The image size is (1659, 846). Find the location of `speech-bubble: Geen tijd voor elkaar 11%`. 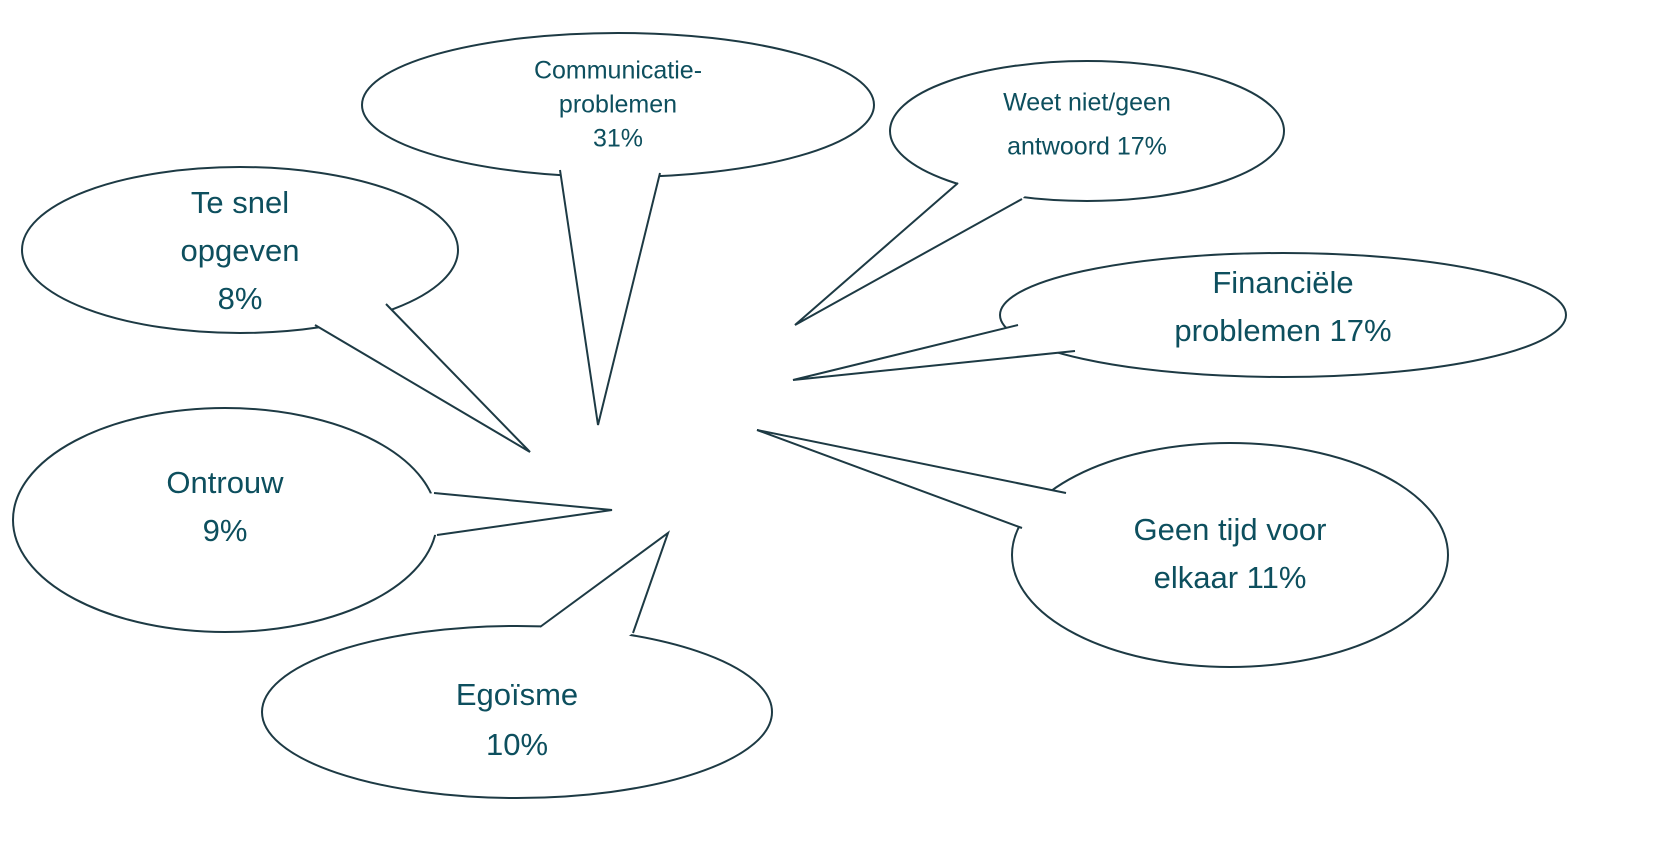

speech-bubble: Geen tijd voor elkaar 11% is located at coordinates (1102, 548).